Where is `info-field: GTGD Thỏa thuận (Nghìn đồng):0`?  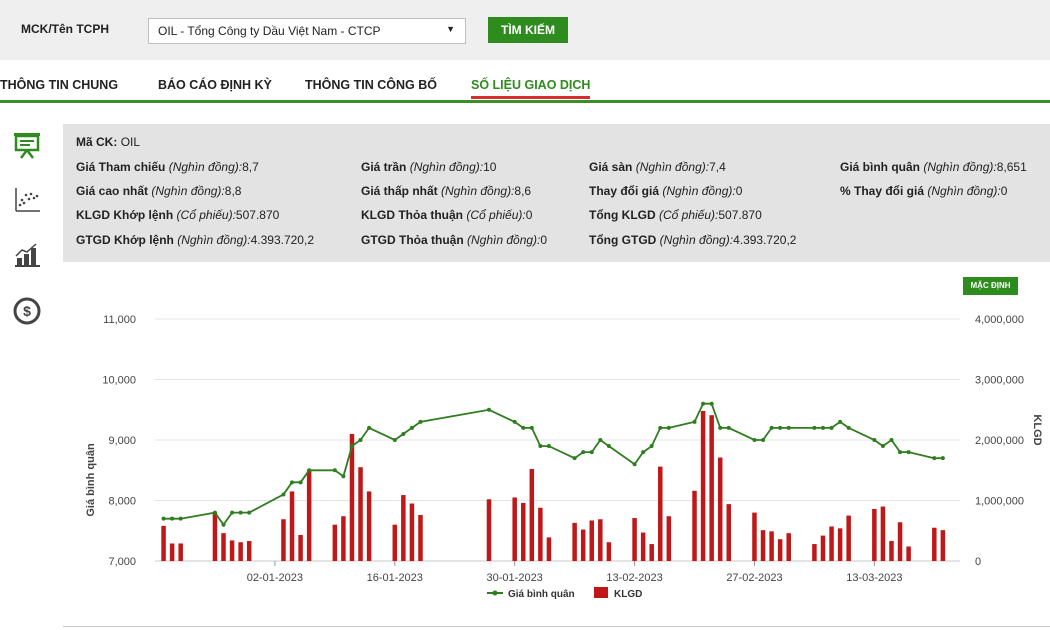
info-field: GTGD Thỏa thuận (Nghìn đồng):0 is located at coordinates (454, 240).